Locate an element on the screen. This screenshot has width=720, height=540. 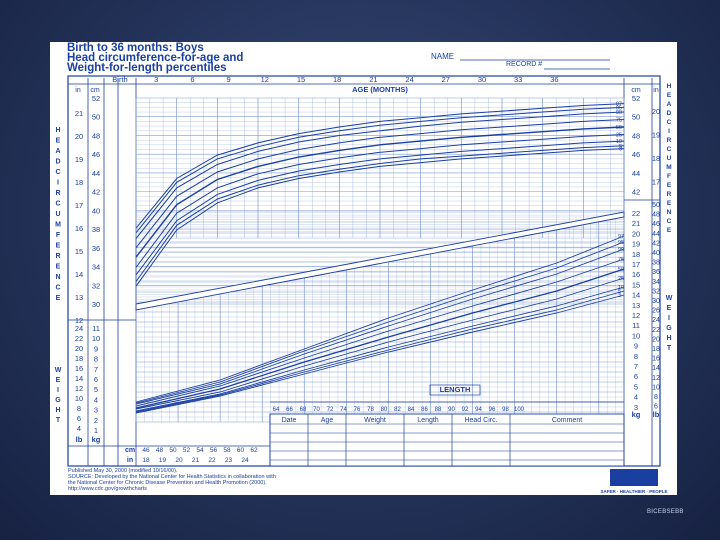
length-cm-tick: 66 is located at coordinates (289, 410).